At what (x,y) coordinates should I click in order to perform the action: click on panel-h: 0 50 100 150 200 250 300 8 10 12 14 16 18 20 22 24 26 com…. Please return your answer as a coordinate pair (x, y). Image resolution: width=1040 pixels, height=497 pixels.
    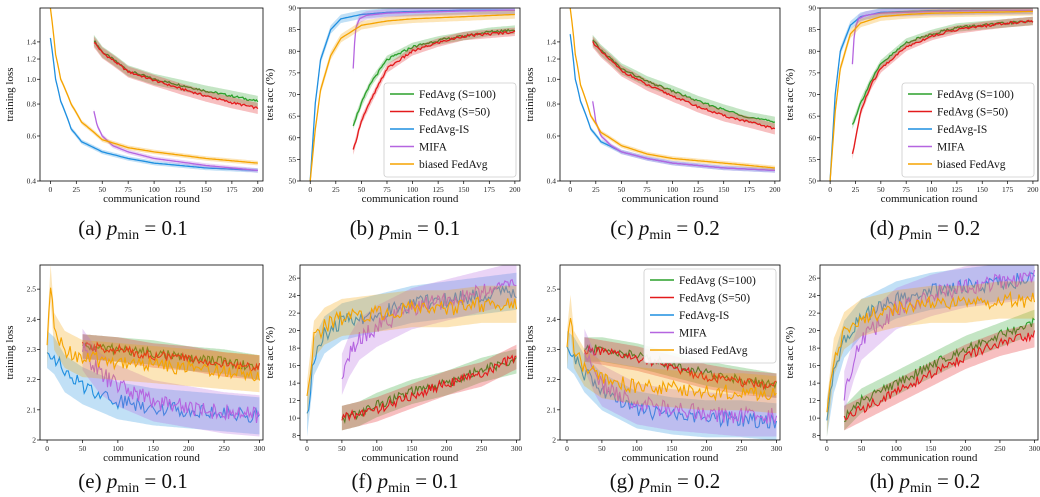
    Looking at the image, I should click on (912, 364).